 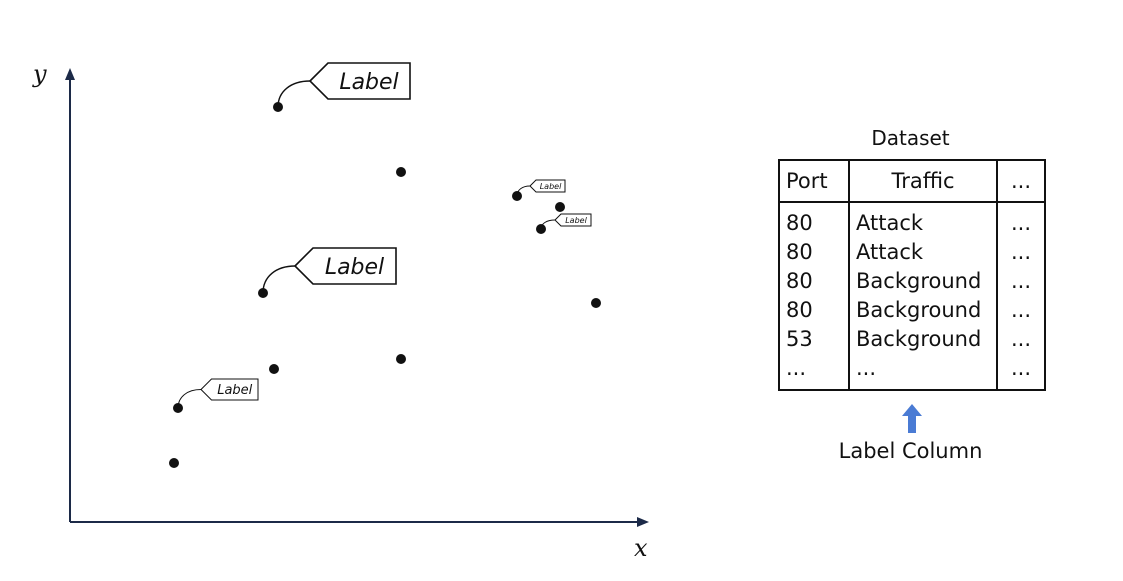 I want to click on arrow-up-shape, so click(x=912, y=418).